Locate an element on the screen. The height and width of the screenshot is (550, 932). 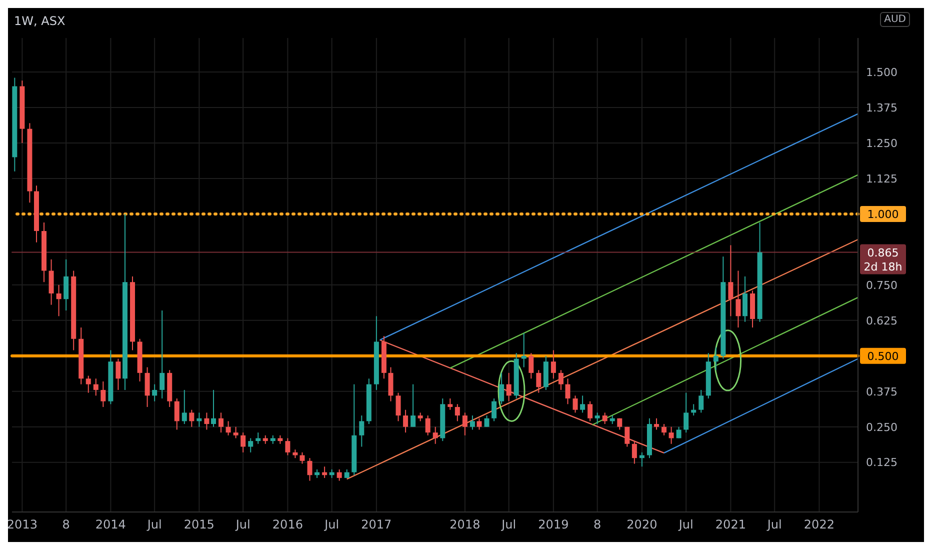
ref-line-label: 0.865 is located at coordinates (883, 253).